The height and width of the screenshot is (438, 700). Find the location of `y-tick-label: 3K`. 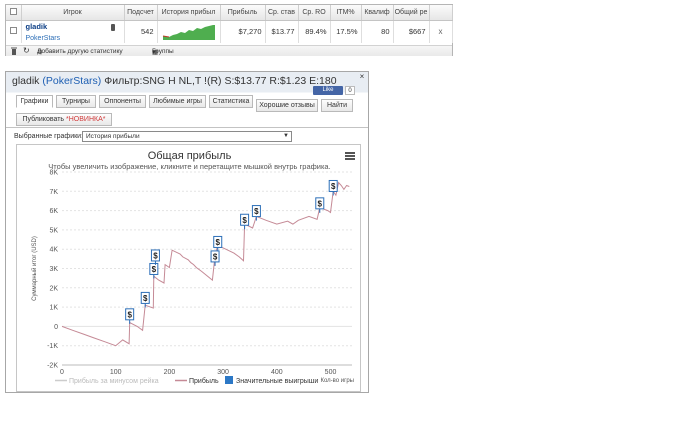

y-tick-label: 3K is located at coordinates (53, 269).